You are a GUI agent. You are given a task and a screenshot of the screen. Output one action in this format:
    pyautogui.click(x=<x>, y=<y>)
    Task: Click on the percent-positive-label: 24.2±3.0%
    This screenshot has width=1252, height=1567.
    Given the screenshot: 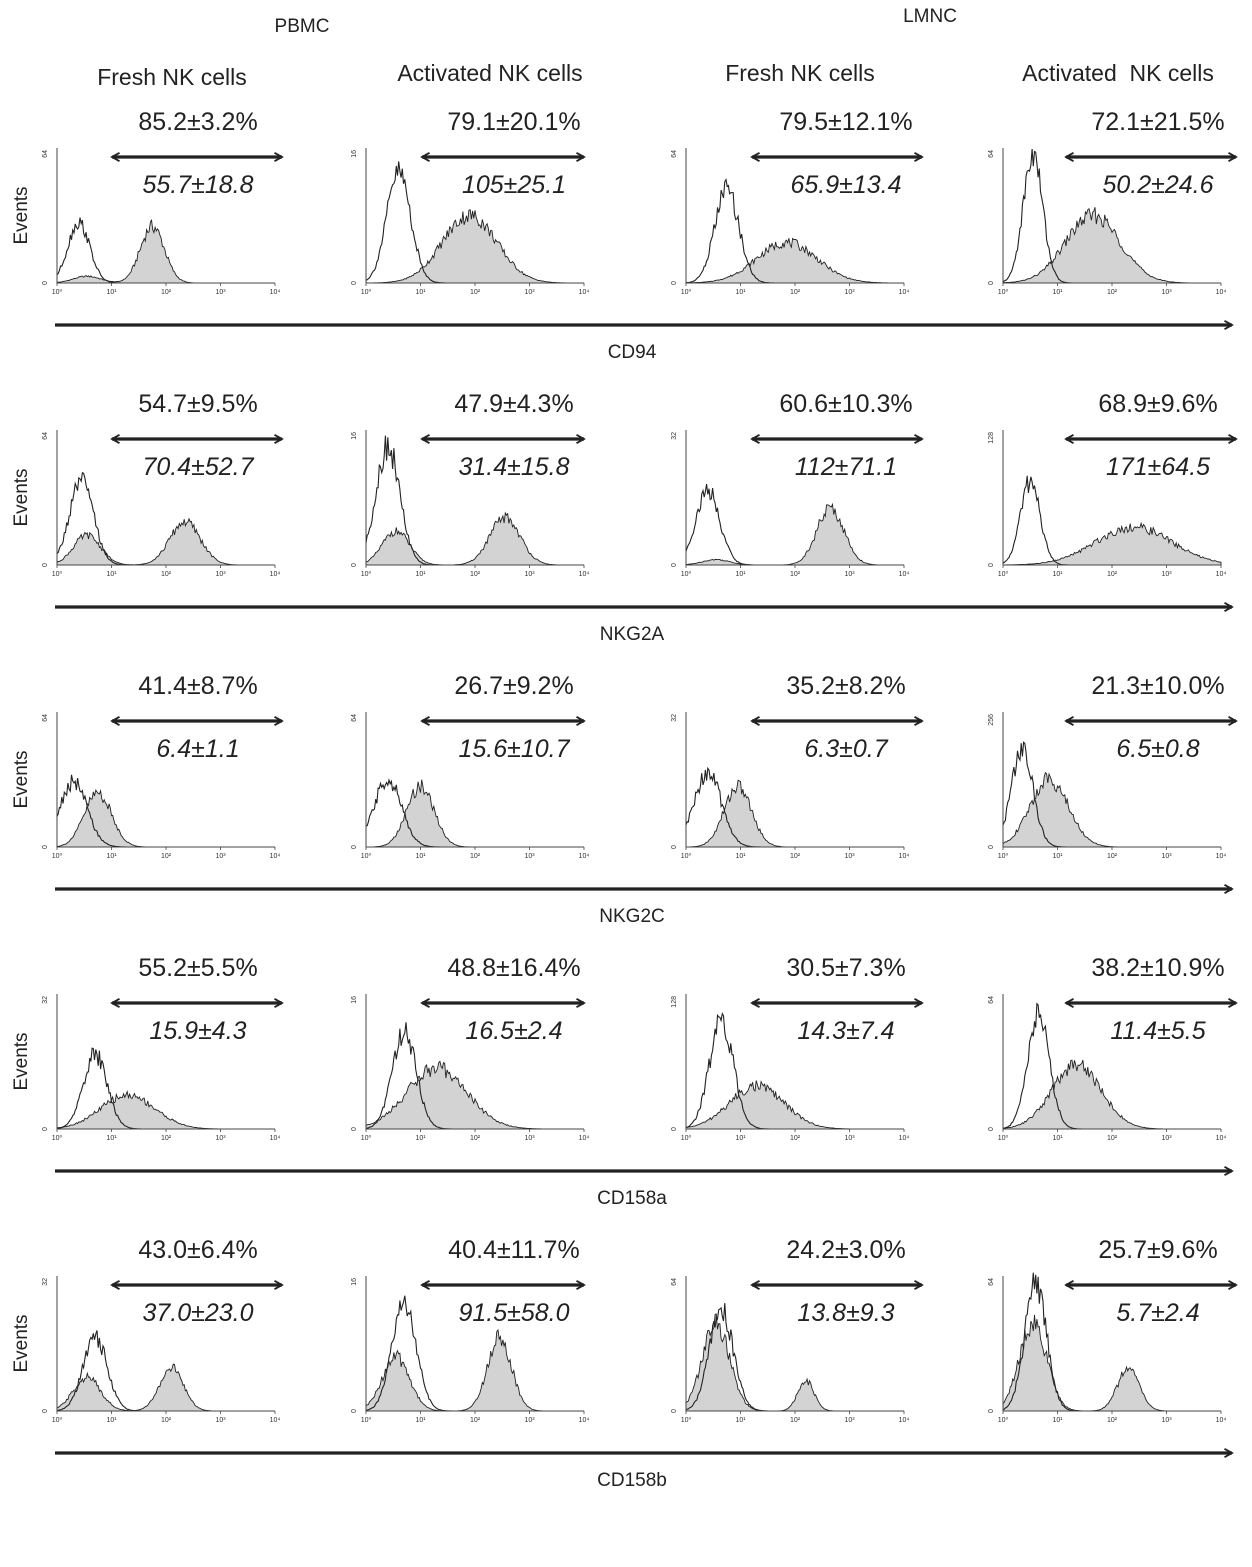 What is the action you would take?
    pyautogui.click(x=845, y=1250)
    